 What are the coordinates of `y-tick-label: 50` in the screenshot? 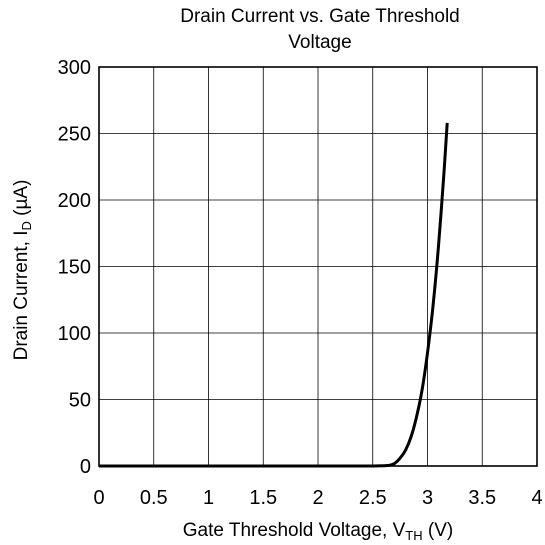 It's located at (80, 401).